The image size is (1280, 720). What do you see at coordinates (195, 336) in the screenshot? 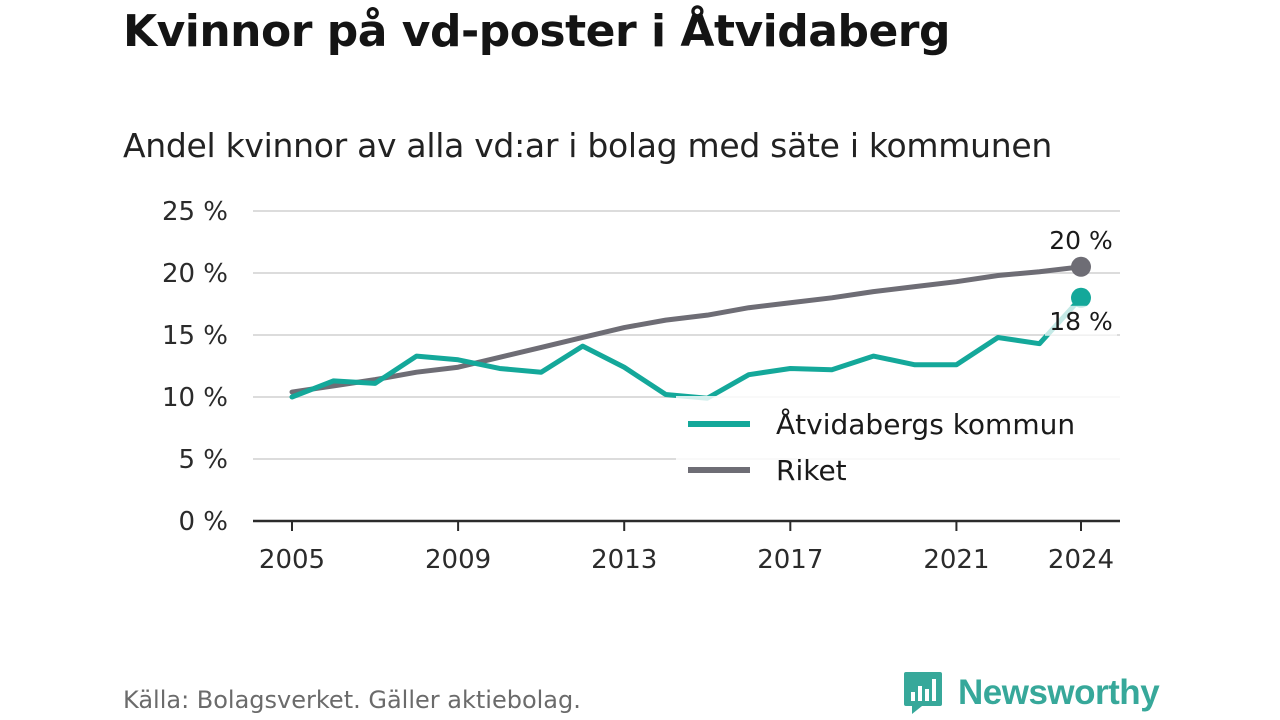
I see `y-tick-label: 15 %` at bounding box center [195, 336].